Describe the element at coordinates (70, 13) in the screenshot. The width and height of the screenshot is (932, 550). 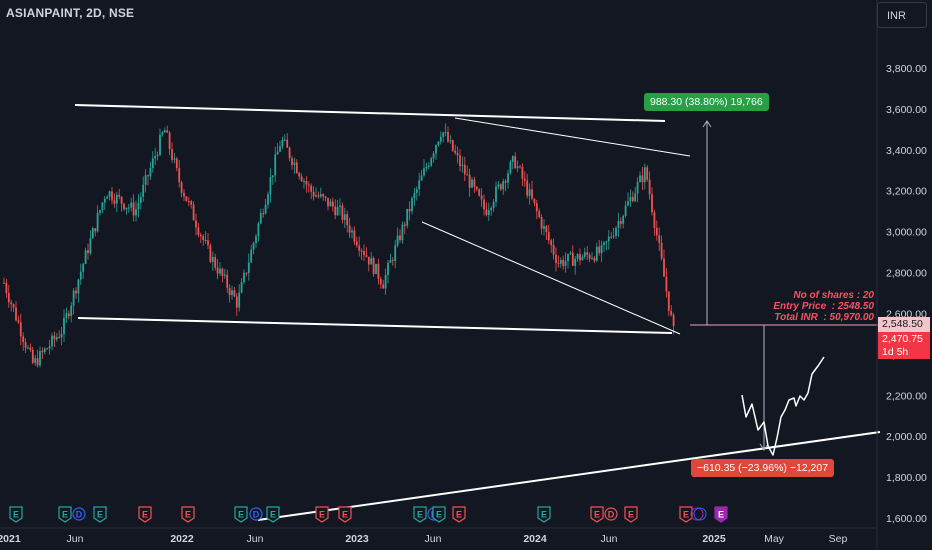
I see `symbol-title: ASIANPAINT, 2D, NSE` at that location.